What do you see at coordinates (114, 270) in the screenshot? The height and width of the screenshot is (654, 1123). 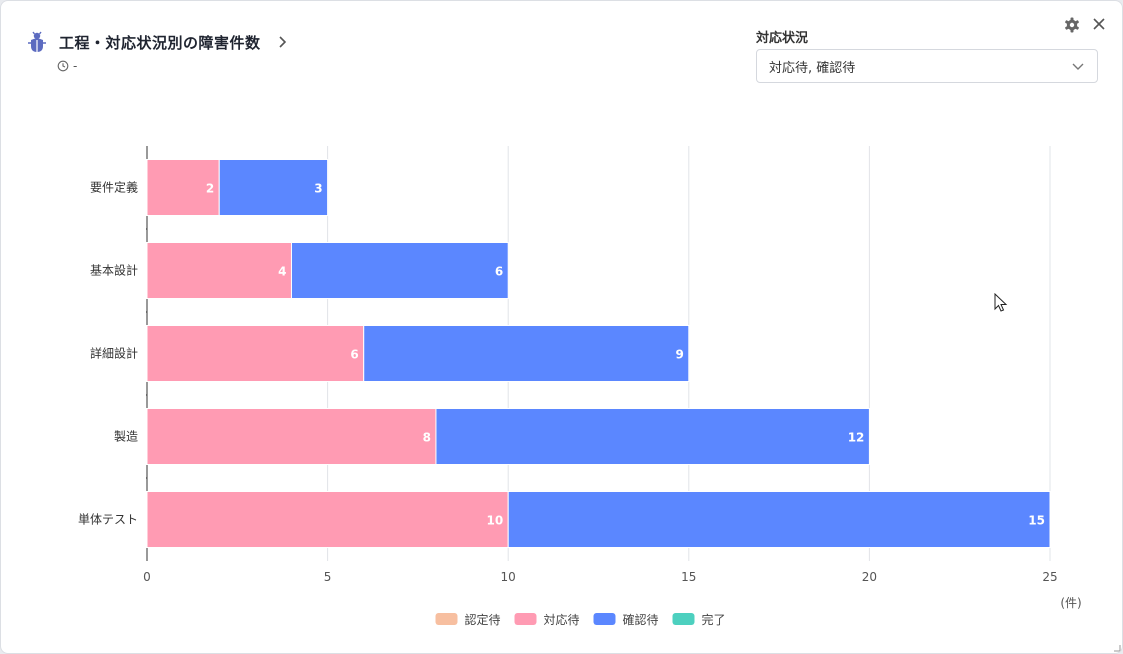 I see `category-label: 基本設計` at bounding box center [114, 270].